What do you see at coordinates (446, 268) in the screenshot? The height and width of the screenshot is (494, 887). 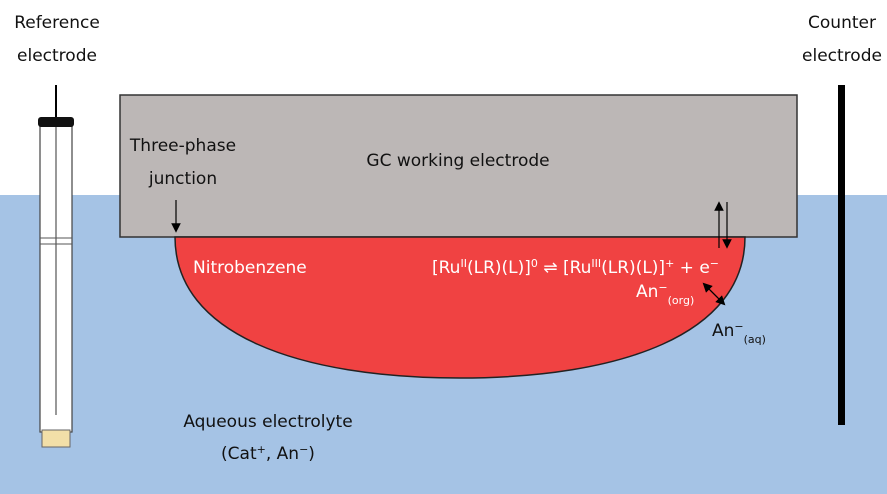 I see `text-run: [Ru` at bounding box center [446, 268].